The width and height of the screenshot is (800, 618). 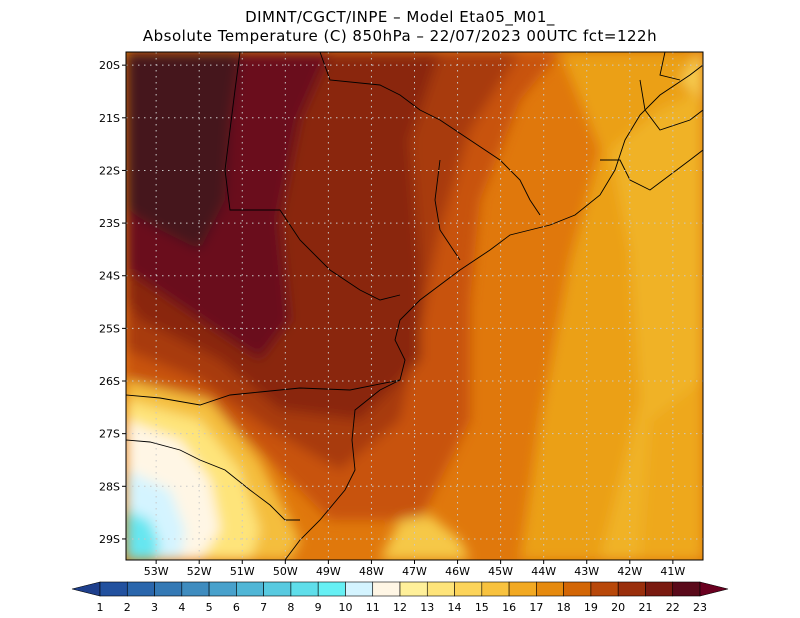 I want to click on colorbar-label: 5, so click(x=209, y=607).